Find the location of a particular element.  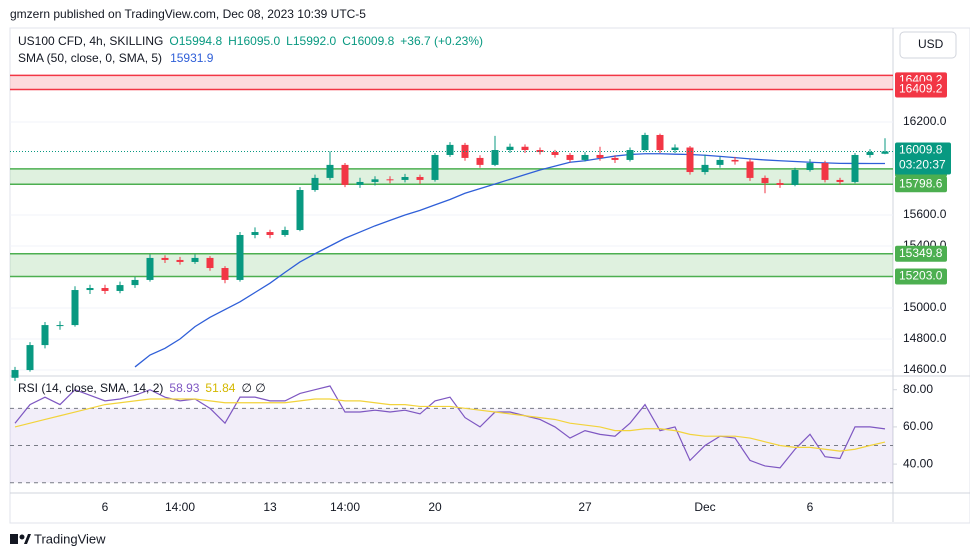

y-tick-label: 16200.0 is located at coordinates (925, 121).